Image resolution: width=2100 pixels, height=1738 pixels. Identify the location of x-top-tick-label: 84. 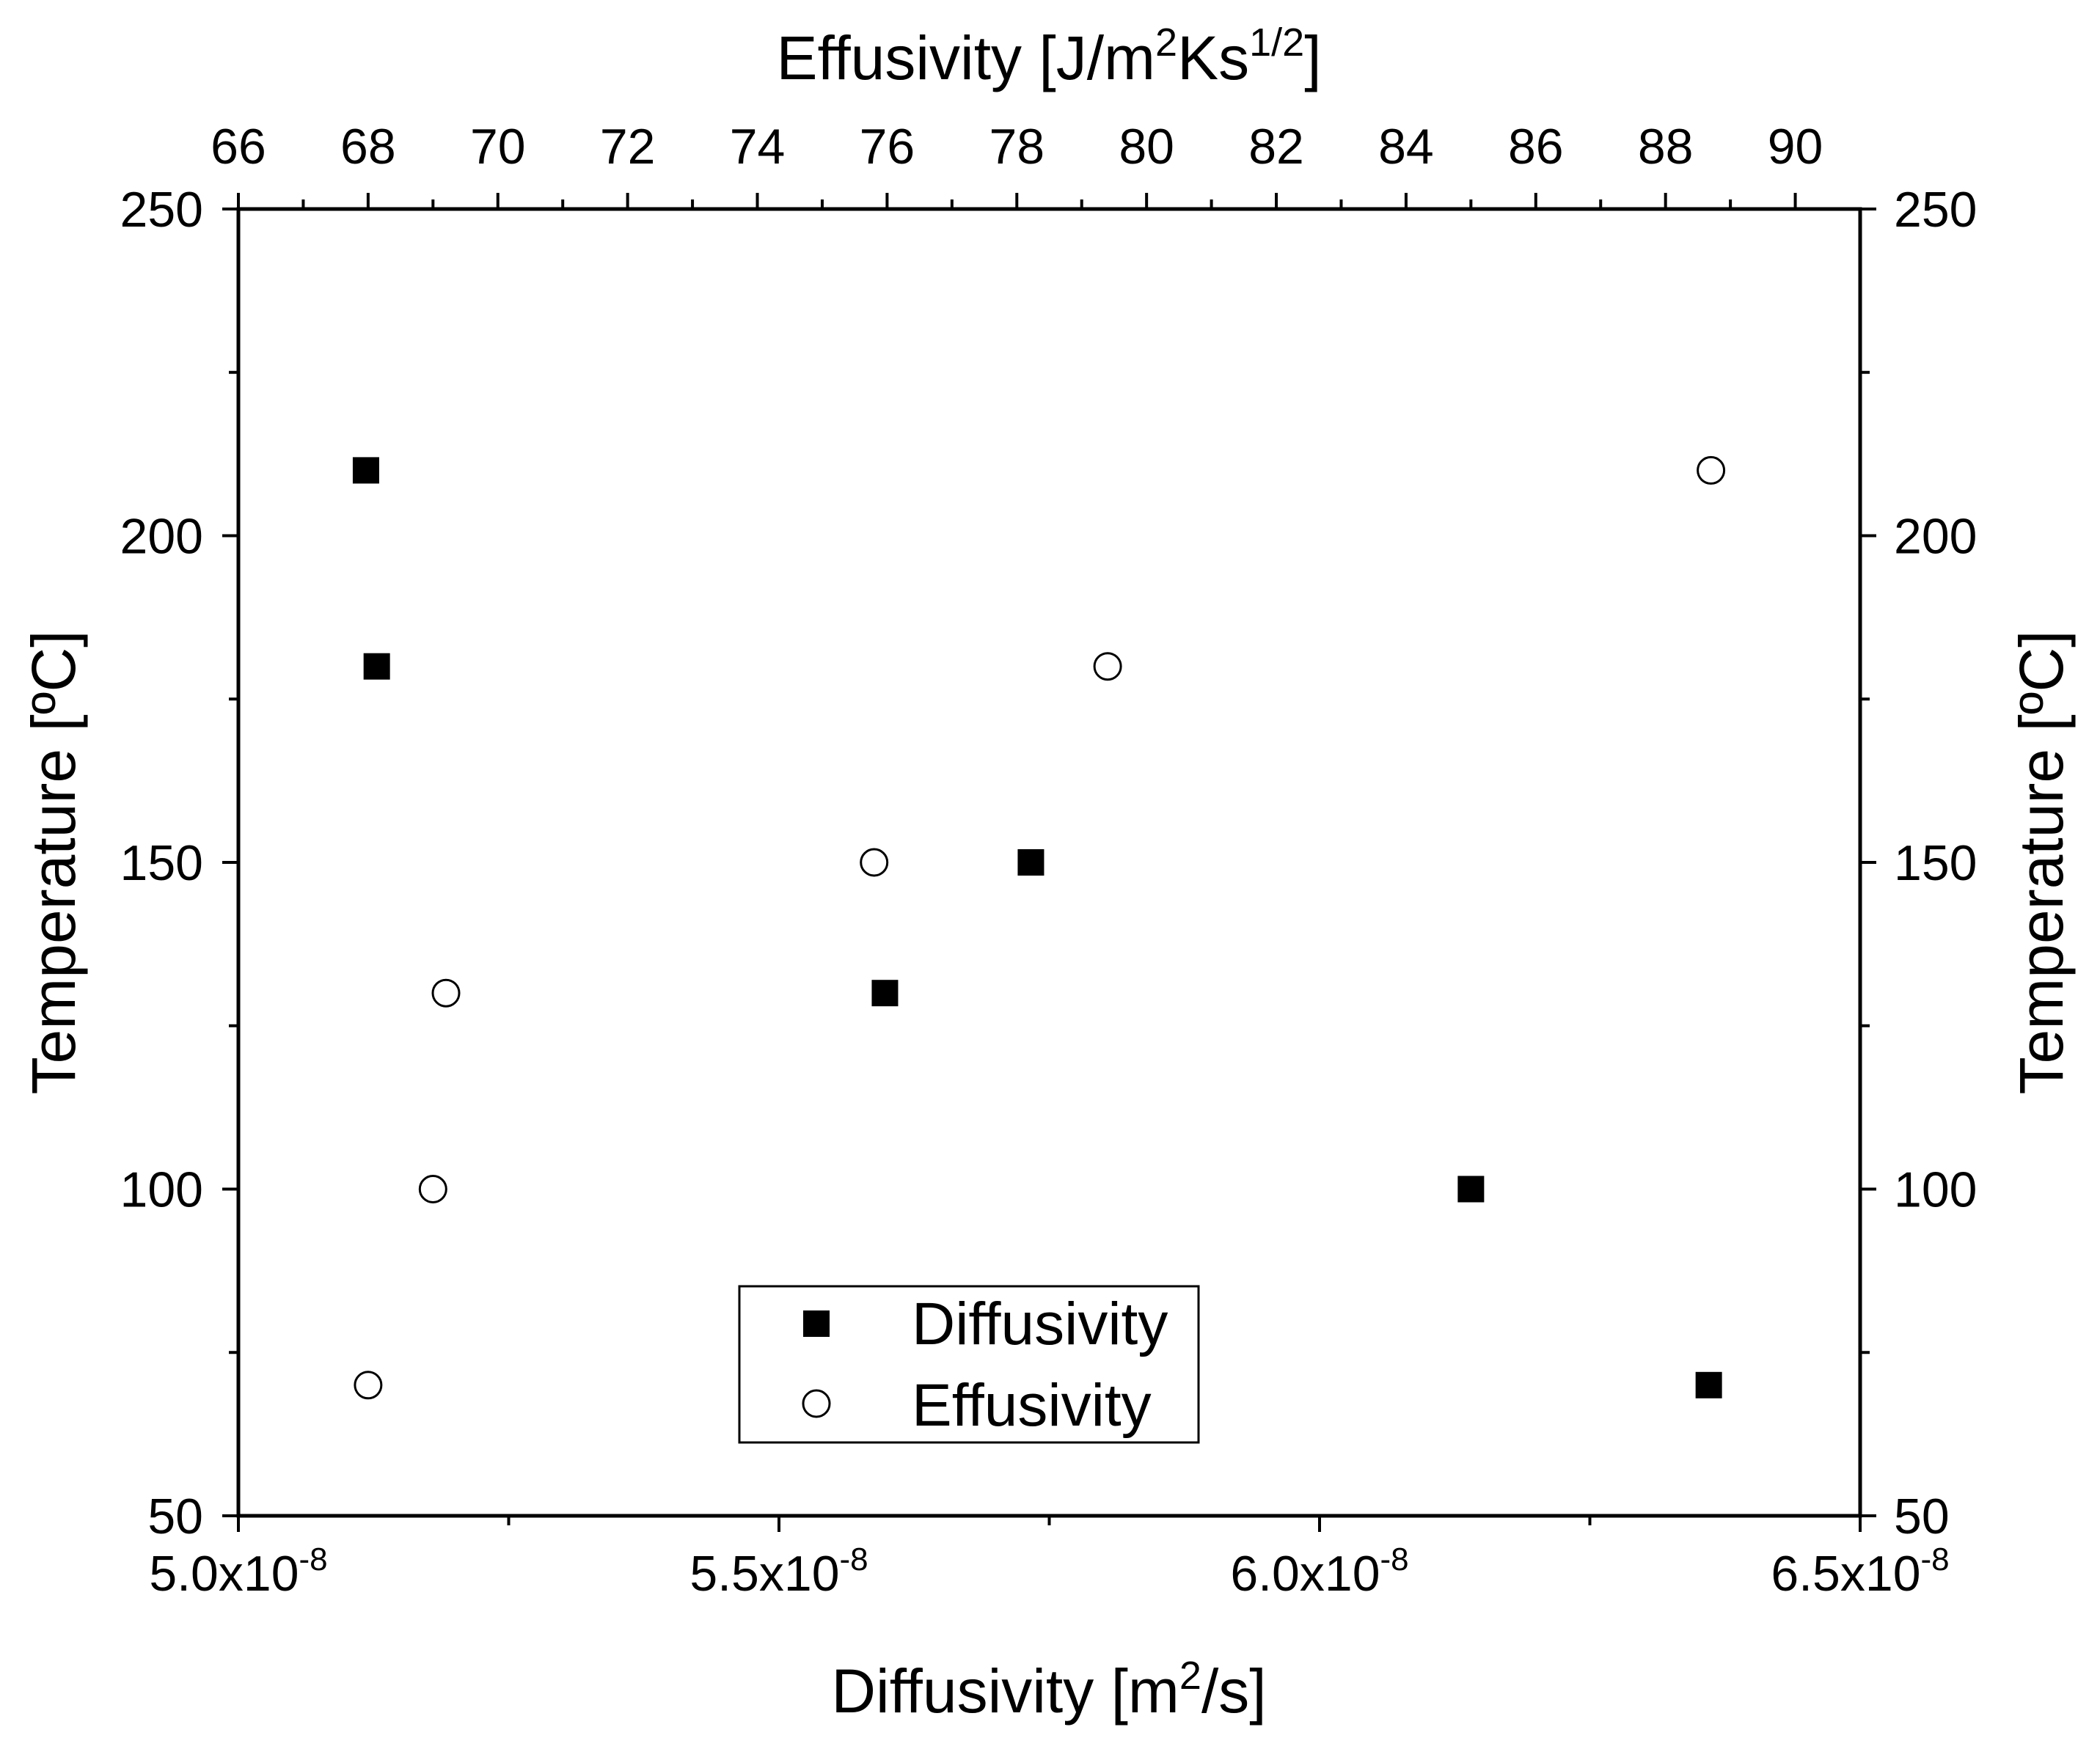
(1406, 147).